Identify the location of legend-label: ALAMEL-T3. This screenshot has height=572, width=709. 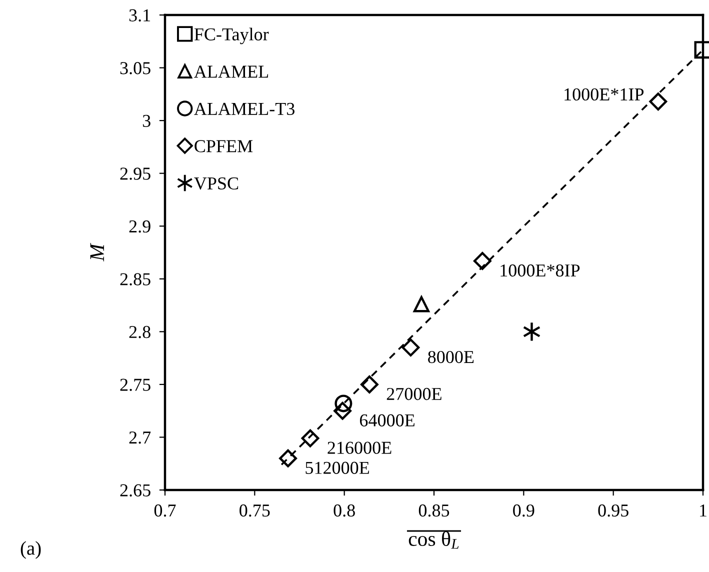
(244, 108).